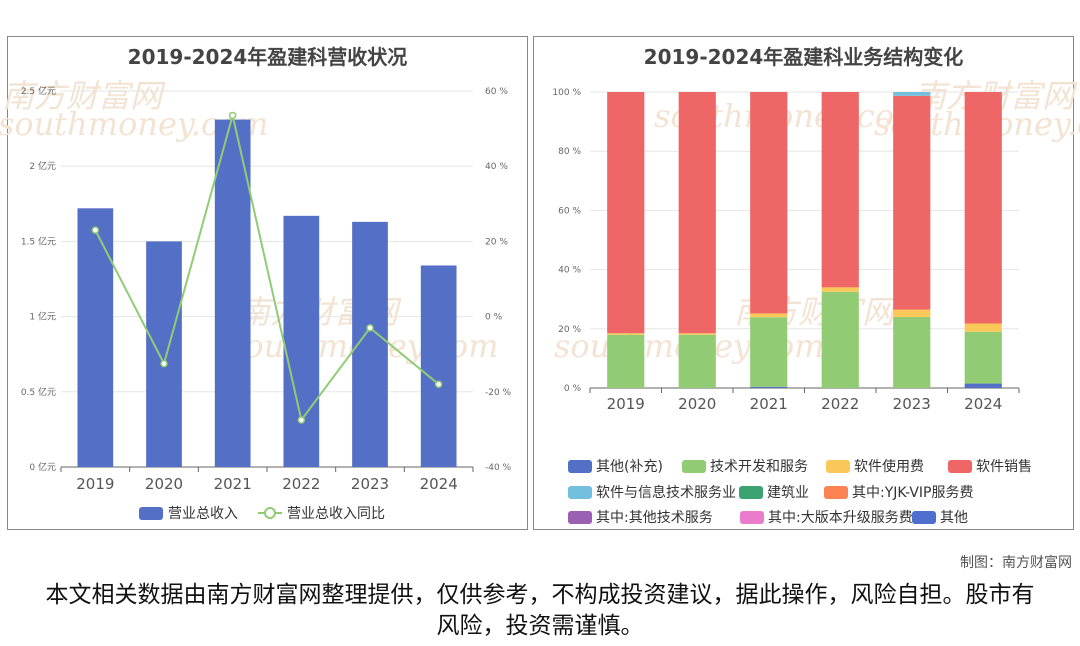 Image resolution: width=1080 pixels, height=646 pixels. Describe the element at coordinates (38, 392) in the screenshot. I see `y-tick-label: 0.5 亿元` at that location.